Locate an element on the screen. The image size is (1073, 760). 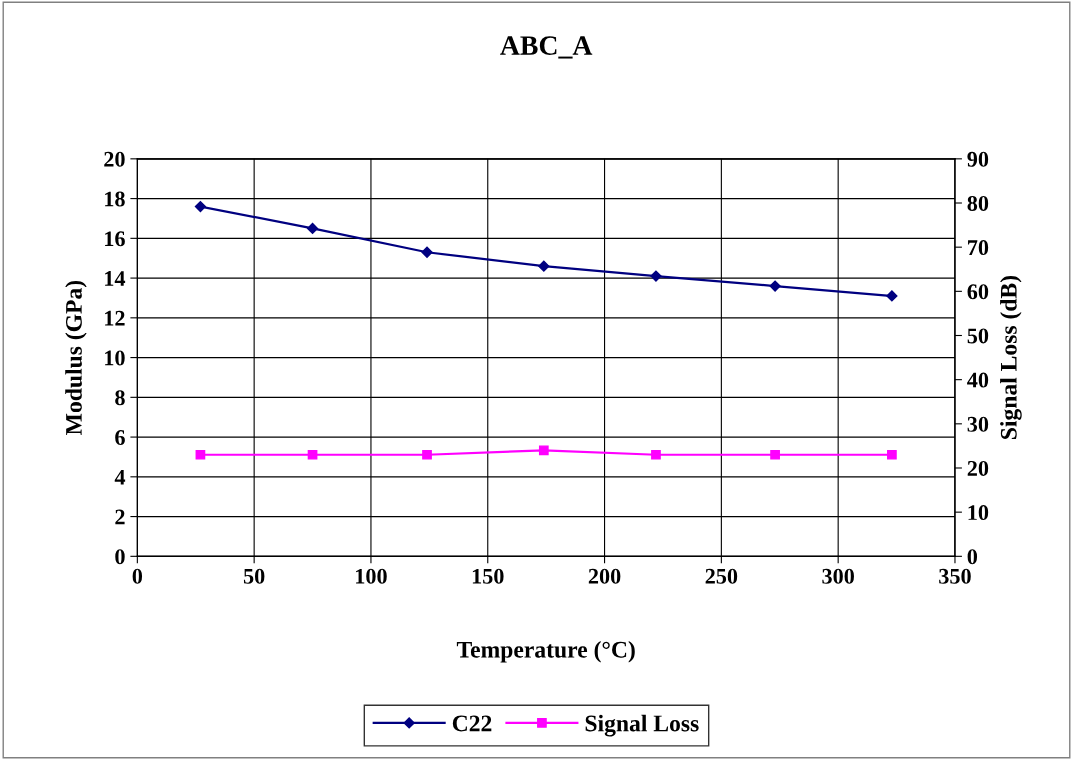
x-tick-label: 300 is located at coordinates (838, 576).